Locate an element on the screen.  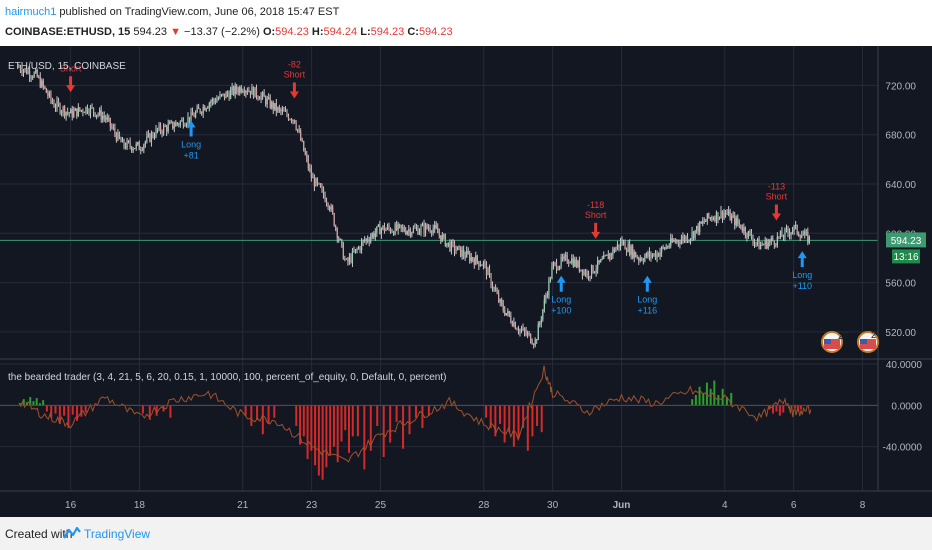
countdown-value: 13:16 is located at coordinates (905, 257).